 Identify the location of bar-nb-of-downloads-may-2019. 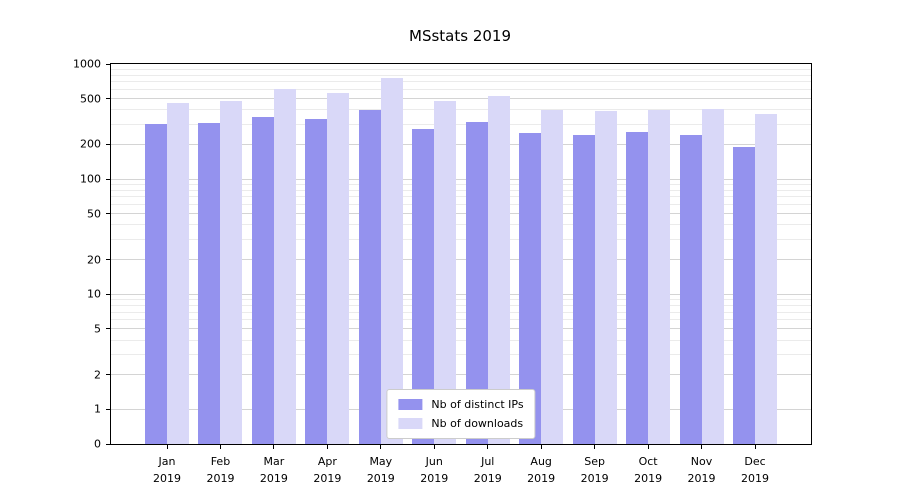
(391, 260).